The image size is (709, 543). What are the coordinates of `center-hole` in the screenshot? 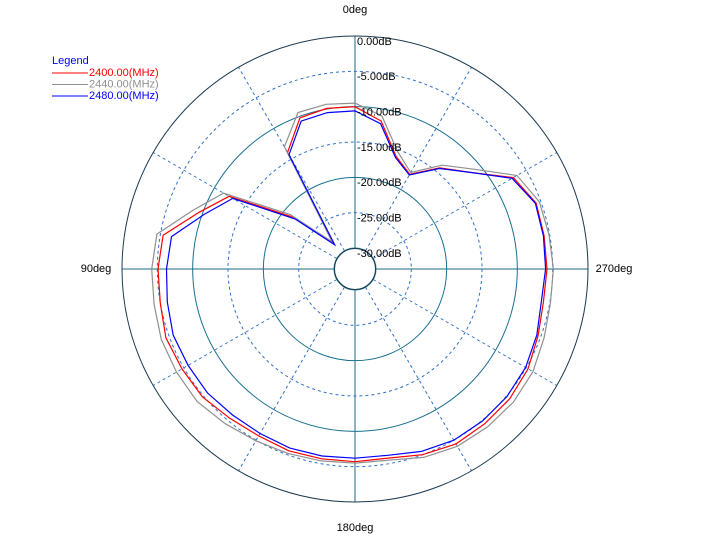 It's located at (355, 269).